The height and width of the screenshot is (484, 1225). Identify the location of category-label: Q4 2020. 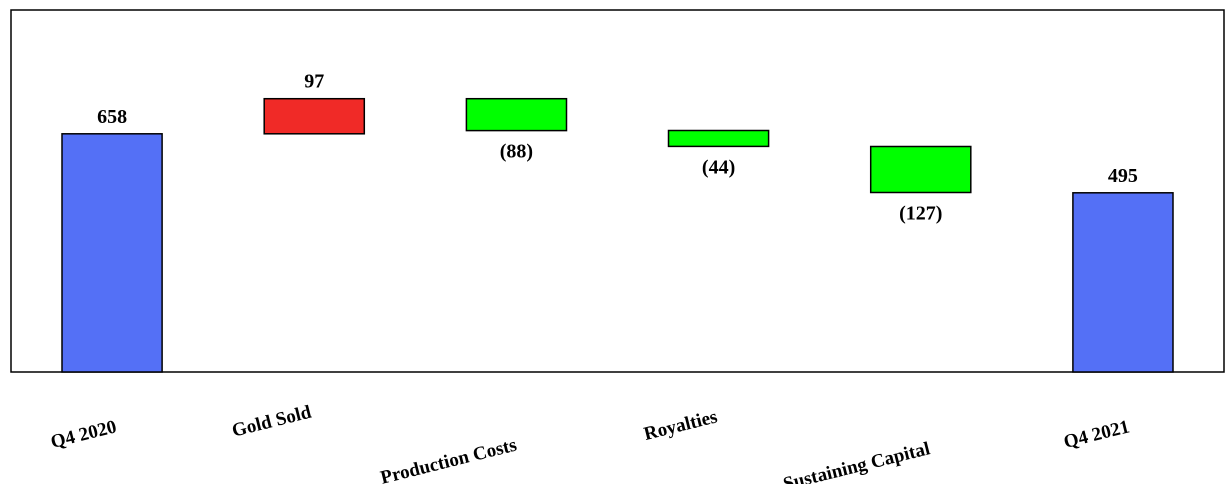
(84, 434).